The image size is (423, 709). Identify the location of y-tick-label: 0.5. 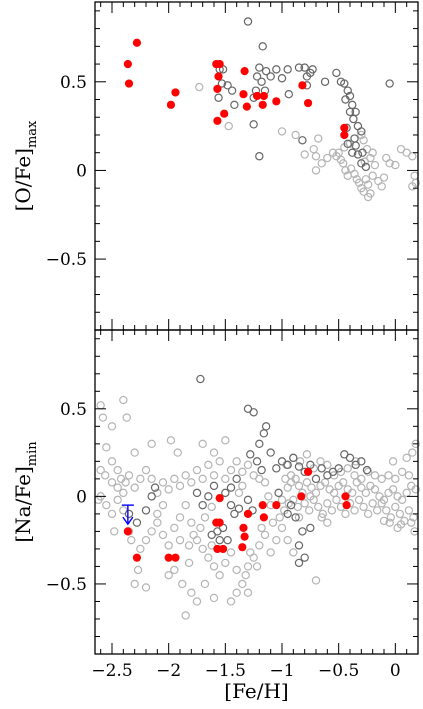
(73, 410).